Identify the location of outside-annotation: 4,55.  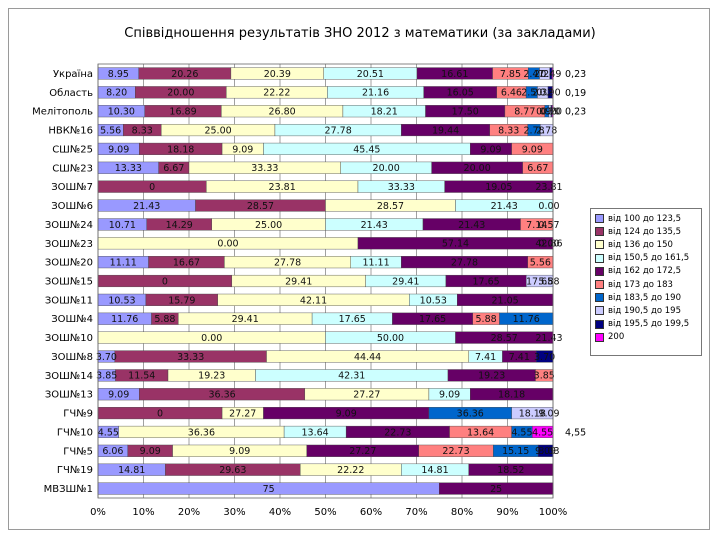
(575, 432).